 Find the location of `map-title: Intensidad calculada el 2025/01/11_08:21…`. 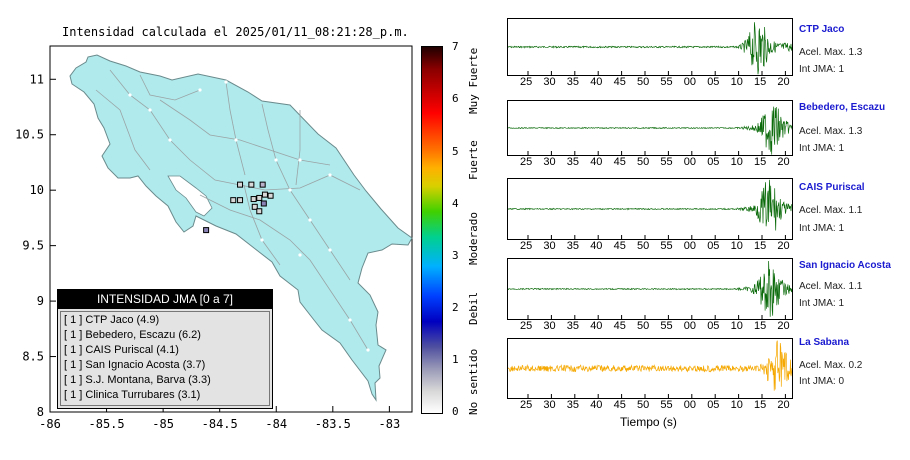

map-title: Intensidad calculada el 2025/01/11_08:21… is located at coordinates (235, 32).